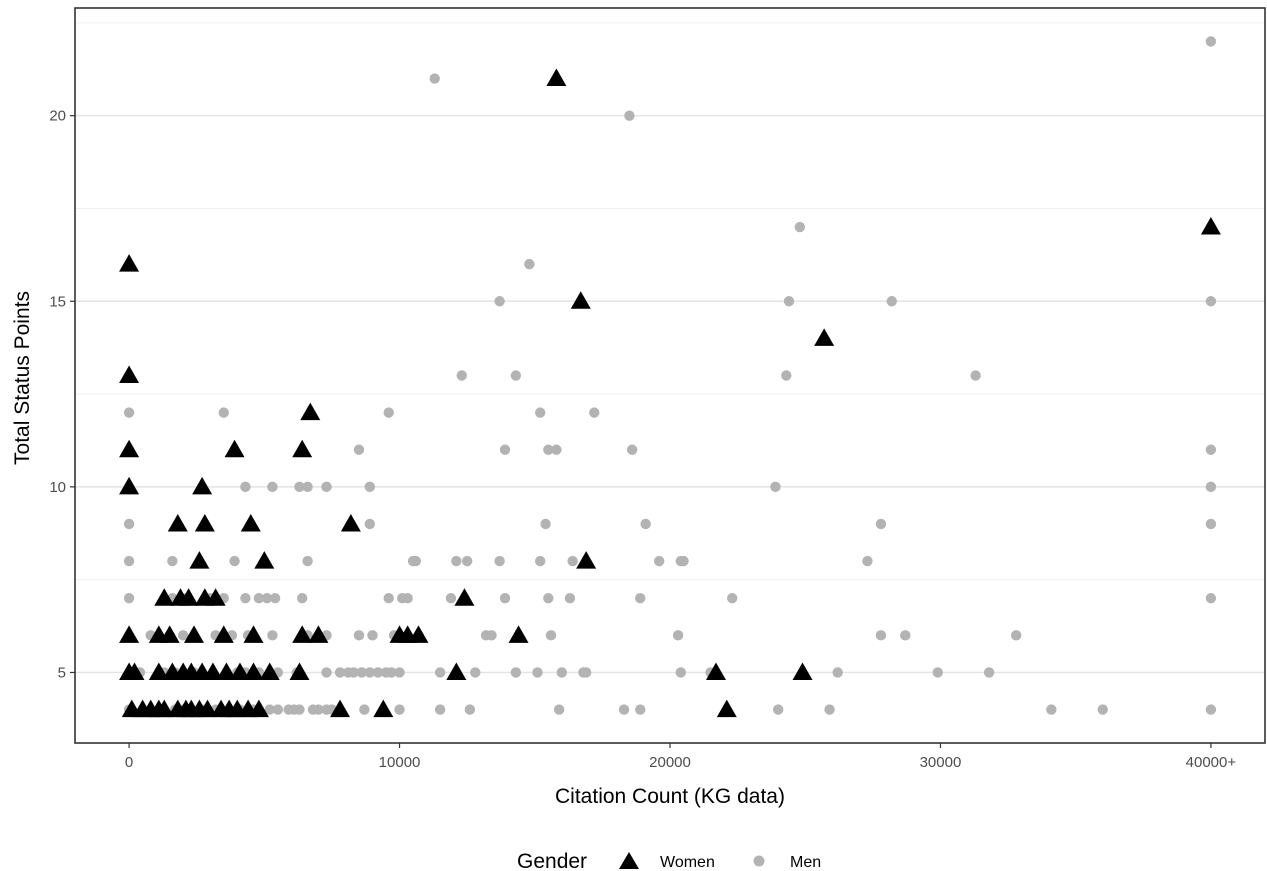 The width and height of the screenshot is (1267, 871). I want to click on y-tick-label: 15, so click(57, 301).